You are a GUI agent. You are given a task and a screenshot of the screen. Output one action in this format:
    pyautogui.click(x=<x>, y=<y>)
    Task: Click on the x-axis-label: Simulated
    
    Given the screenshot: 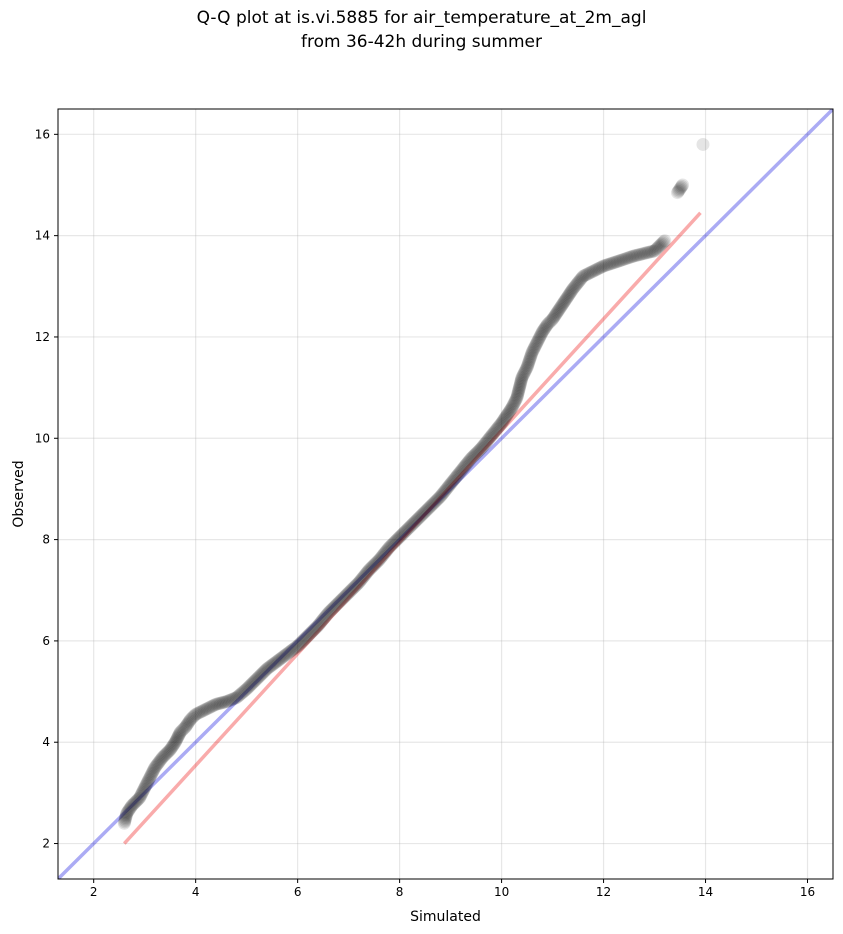 What is the action you would take?
    pyautogui.click(x=445, y=917)
    